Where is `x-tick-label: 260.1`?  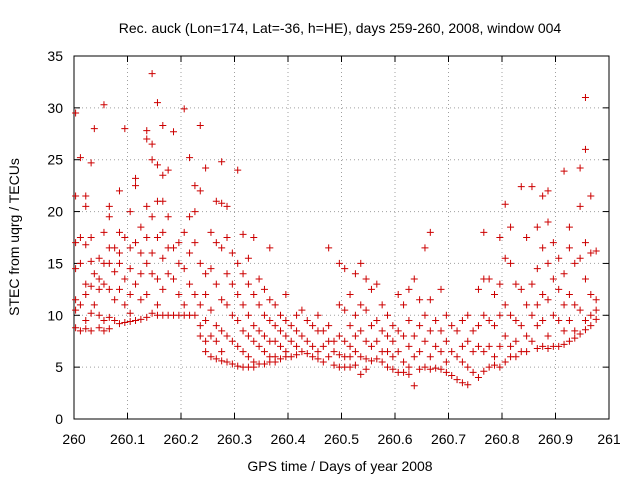
x-tick-label: 260.1 is located at coordinates (127, 439).